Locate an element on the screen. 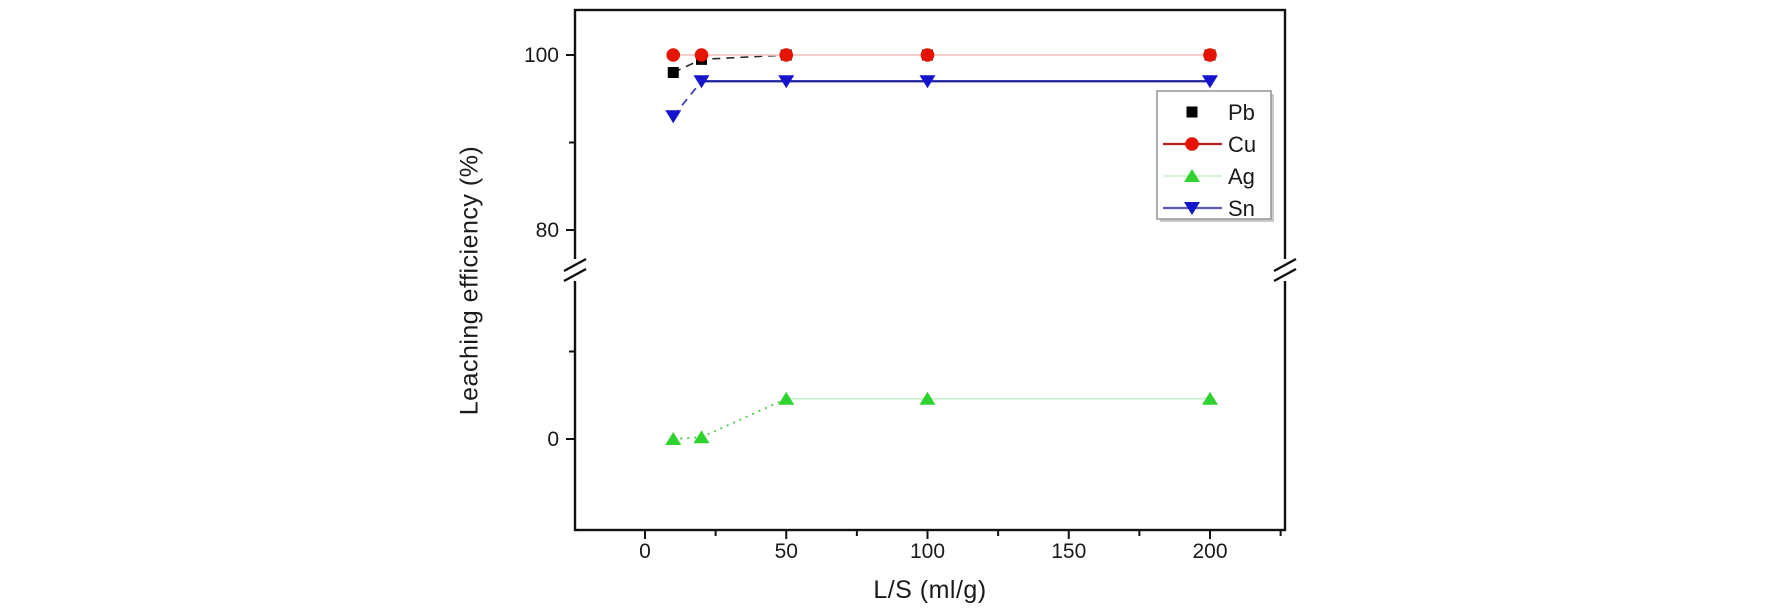  legend-label-pb: Pb is located at coordinates (1241, 112).